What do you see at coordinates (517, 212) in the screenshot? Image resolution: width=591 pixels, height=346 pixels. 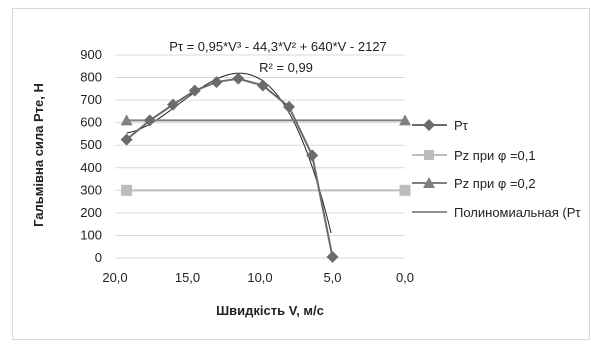 I see `legend-label-trendline: Полиномиальная (Pτ` at bounding box center [517, 212].